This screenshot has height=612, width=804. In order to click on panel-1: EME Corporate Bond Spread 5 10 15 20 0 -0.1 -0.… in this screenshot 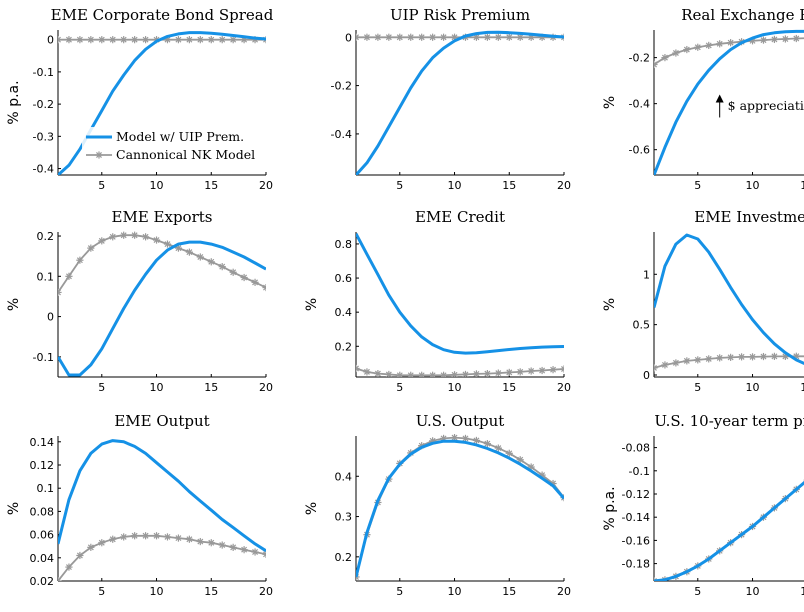, I will do `click(140, 99)`.